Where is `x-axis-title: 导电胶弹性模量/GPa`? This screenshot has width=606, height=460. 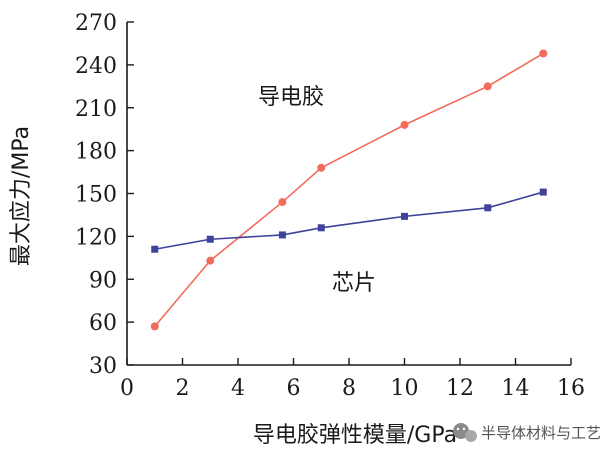 x-axis-title: 导电胶弹性模量/GPa is located at coordinates (355, 435).